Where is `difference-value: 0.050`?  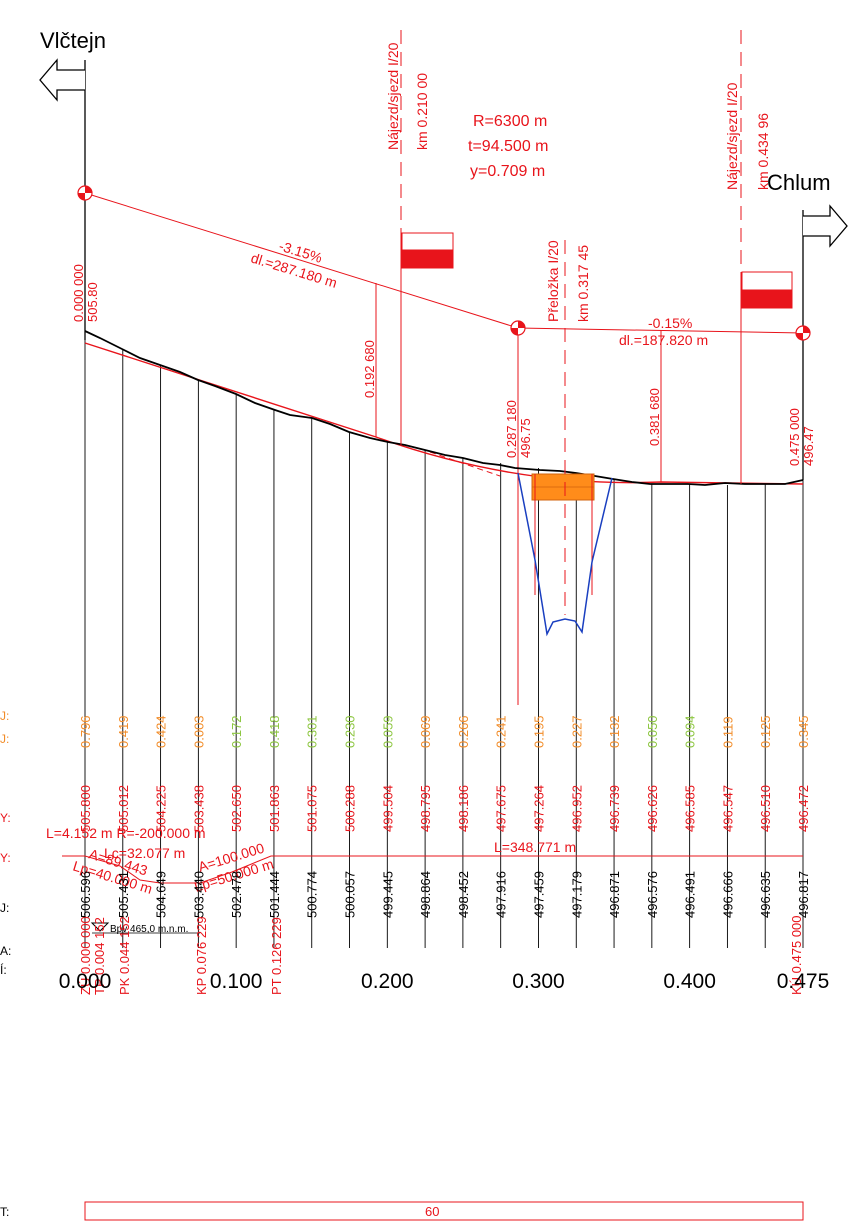 difference-value: 0.050 is located at coordinates (652, 731).